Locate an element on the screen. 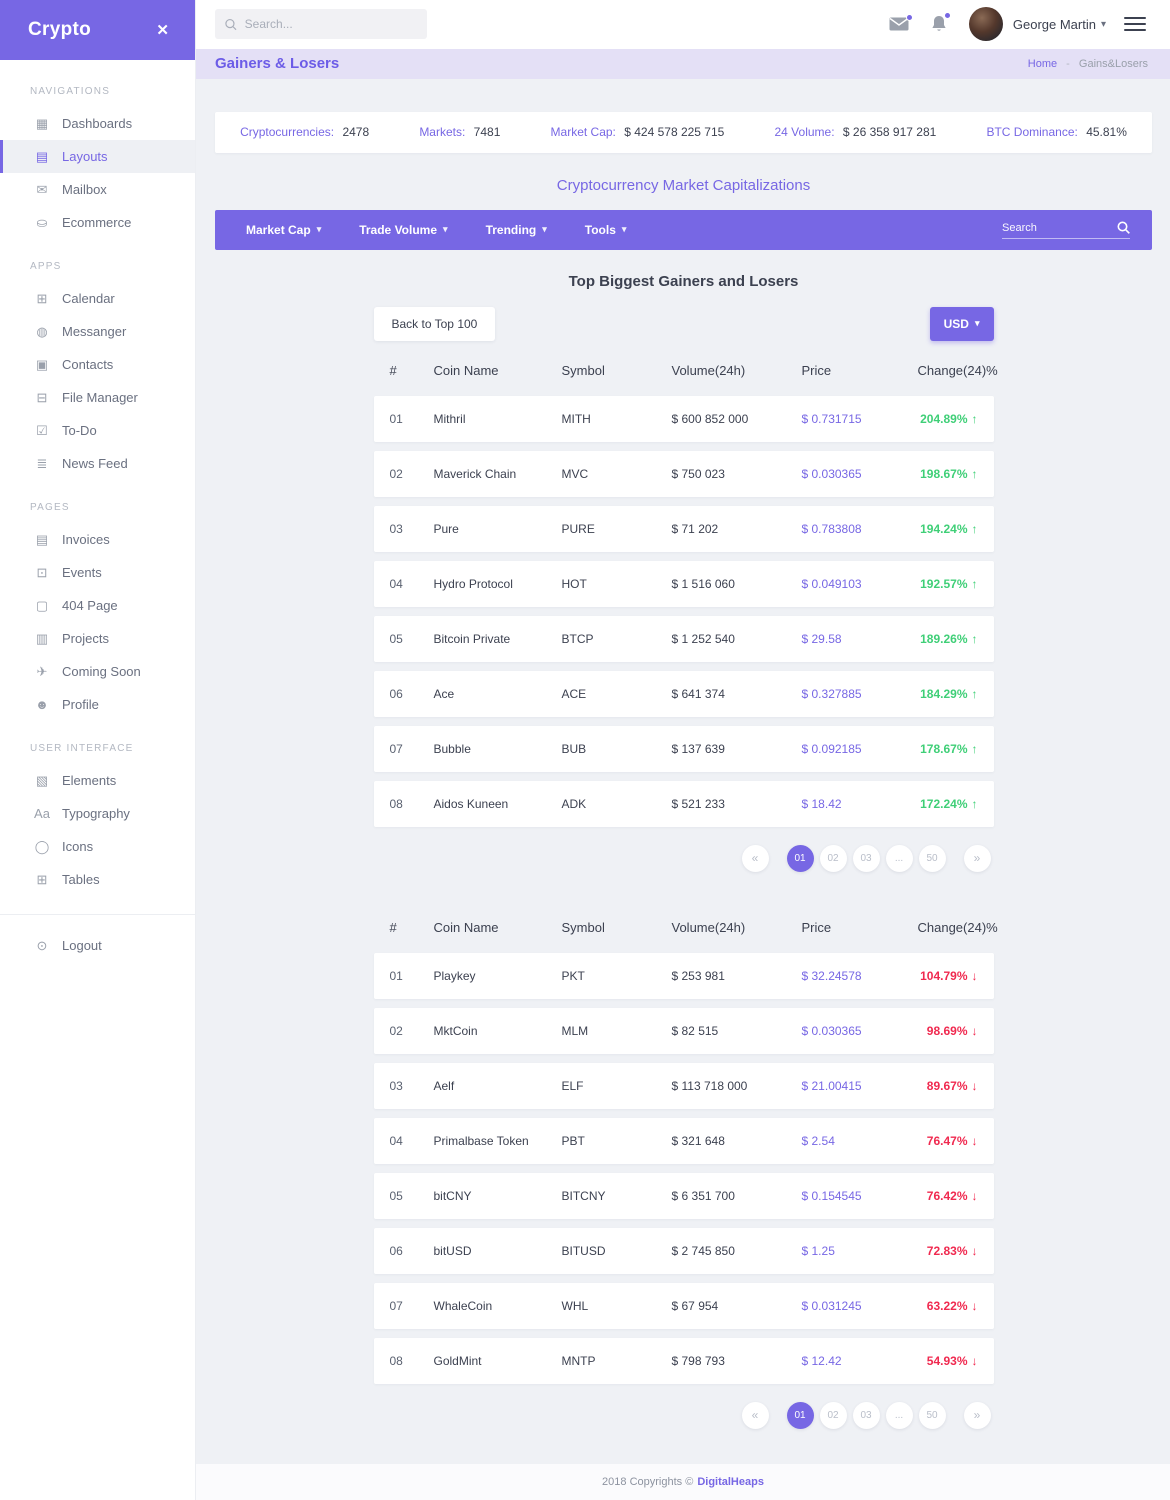  stat-item: 24 Volume: $ 26 358 917 281 is located at coordinates (856, 132).